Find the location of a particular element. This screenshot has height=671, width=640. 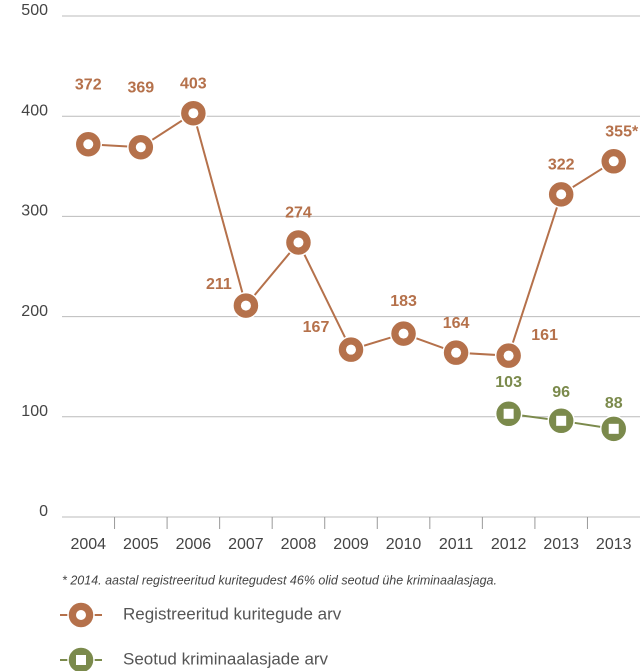

data-label: 211 is located at coordinates (219, 284).